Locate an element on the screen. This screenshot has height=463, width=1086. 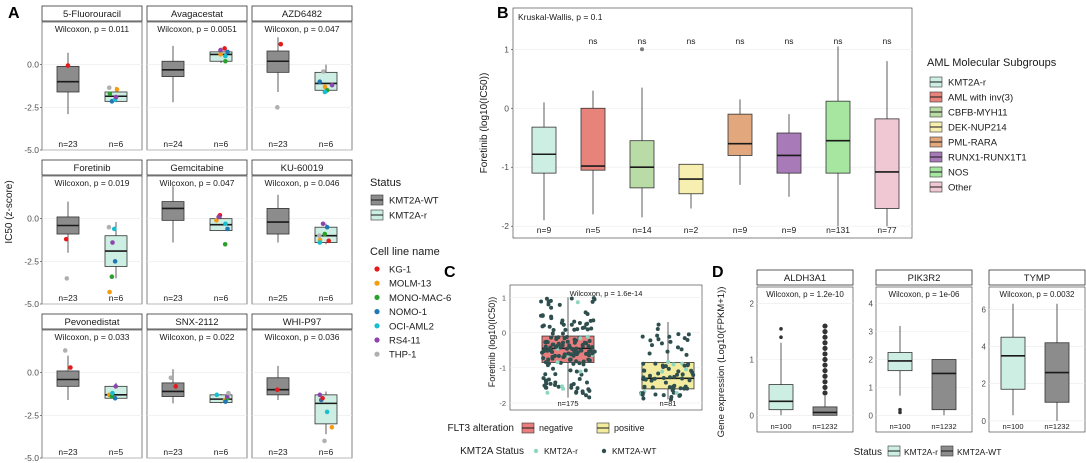
y-tick-label: -5.0 is located at coordinates (31, 304).